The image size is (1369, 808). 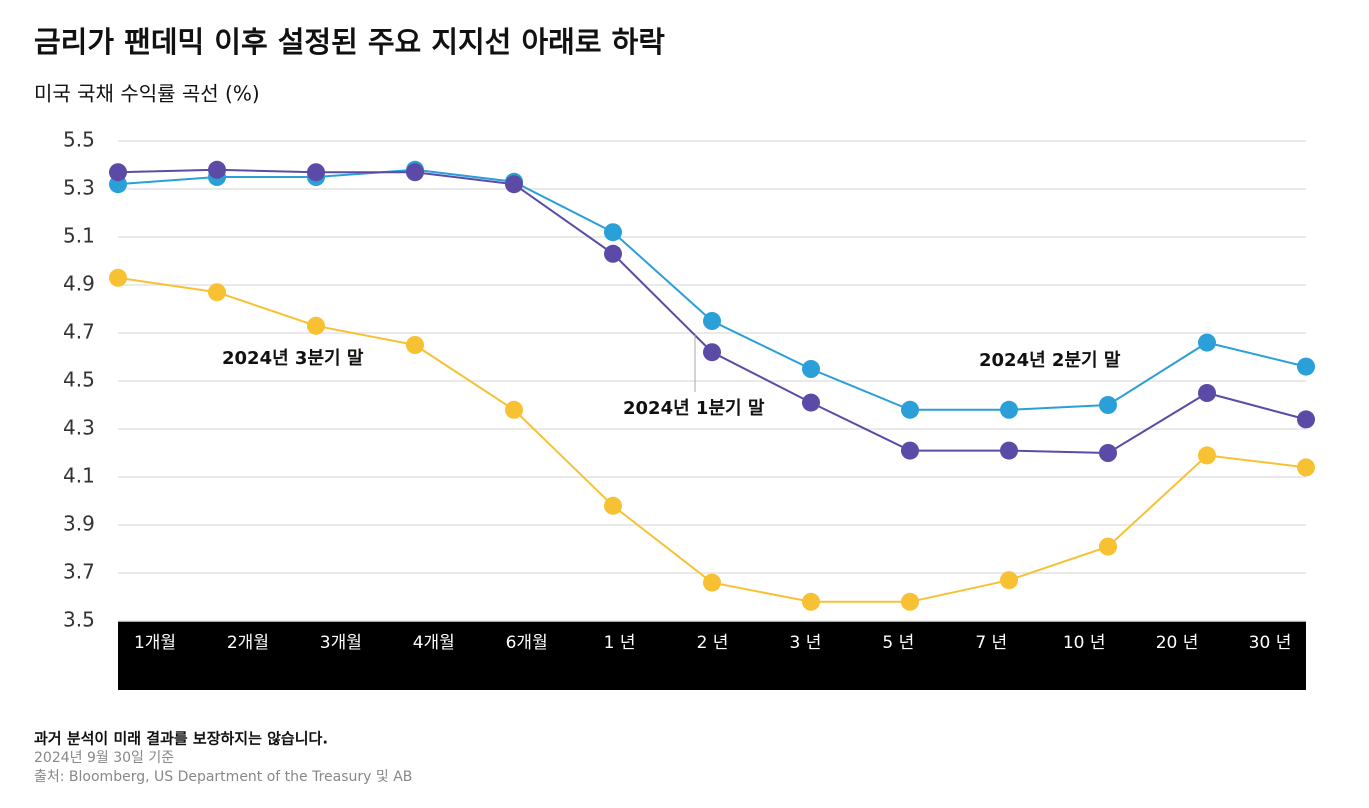 What do you see at coordinates (79, 572) in the screenshot?
I see `y-tick-label: 3.7` at bounding box center [79, 572].